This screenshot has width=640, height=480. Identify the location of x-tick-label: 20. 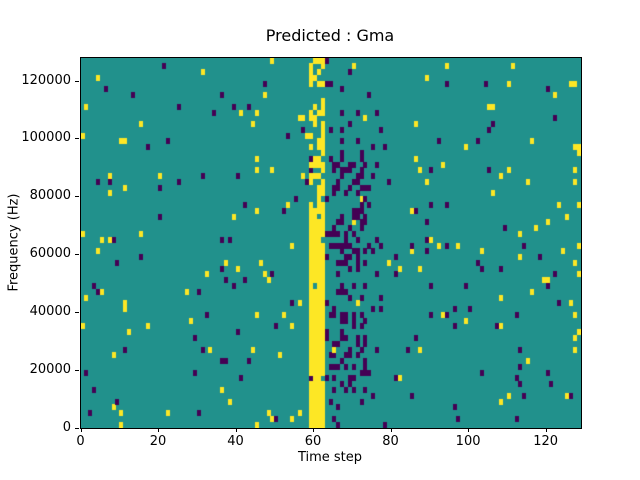
(158, 441).